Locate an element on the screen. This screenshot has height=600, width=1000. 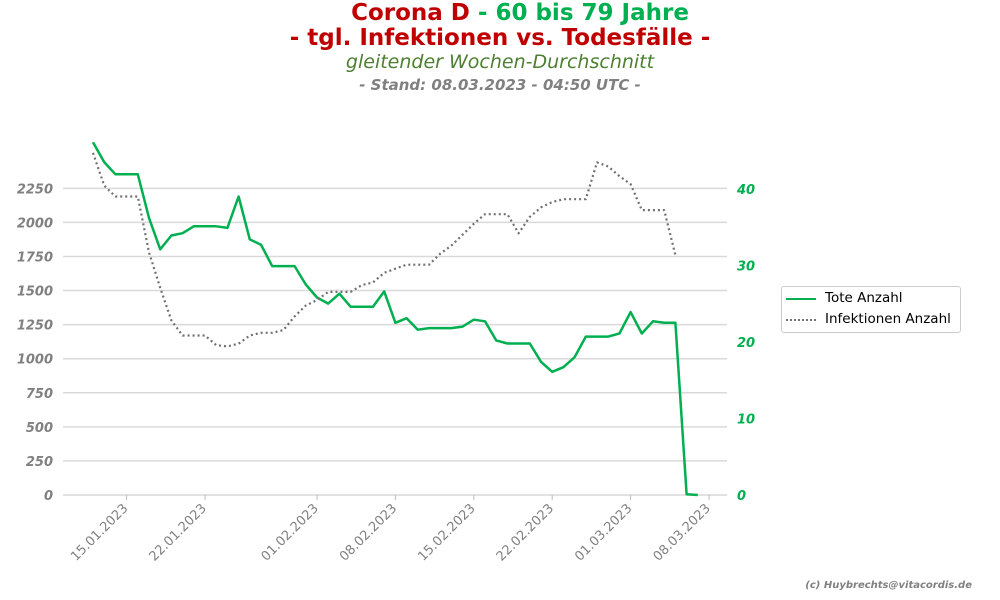
legend-label-infections: Infektionen Anzahl is located at coordinates (888, 319).